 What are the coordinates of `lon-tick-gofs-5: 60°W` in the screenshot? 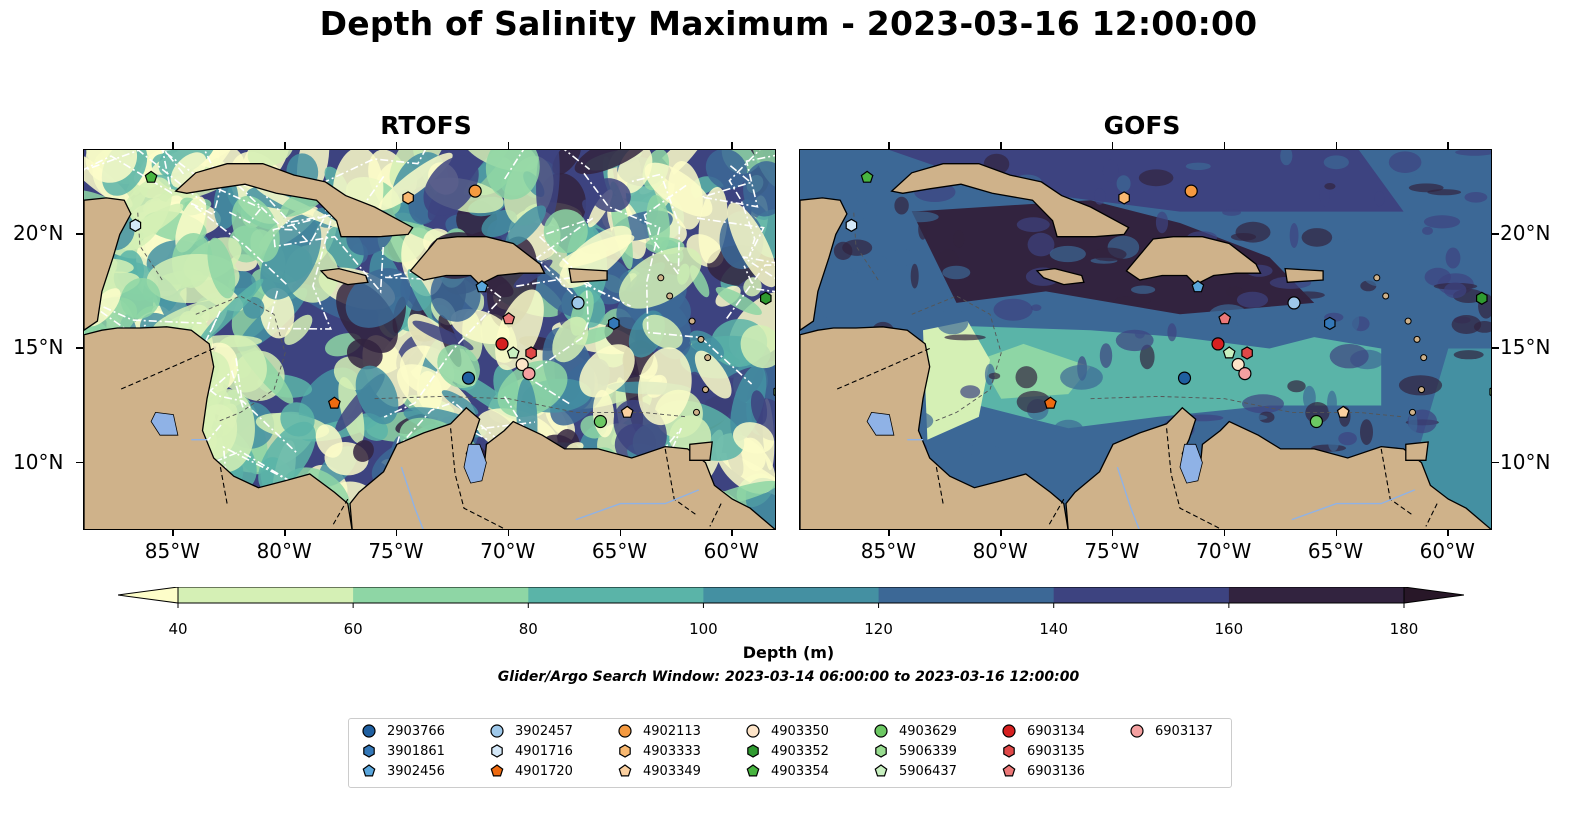 It's located at (1447, 551).